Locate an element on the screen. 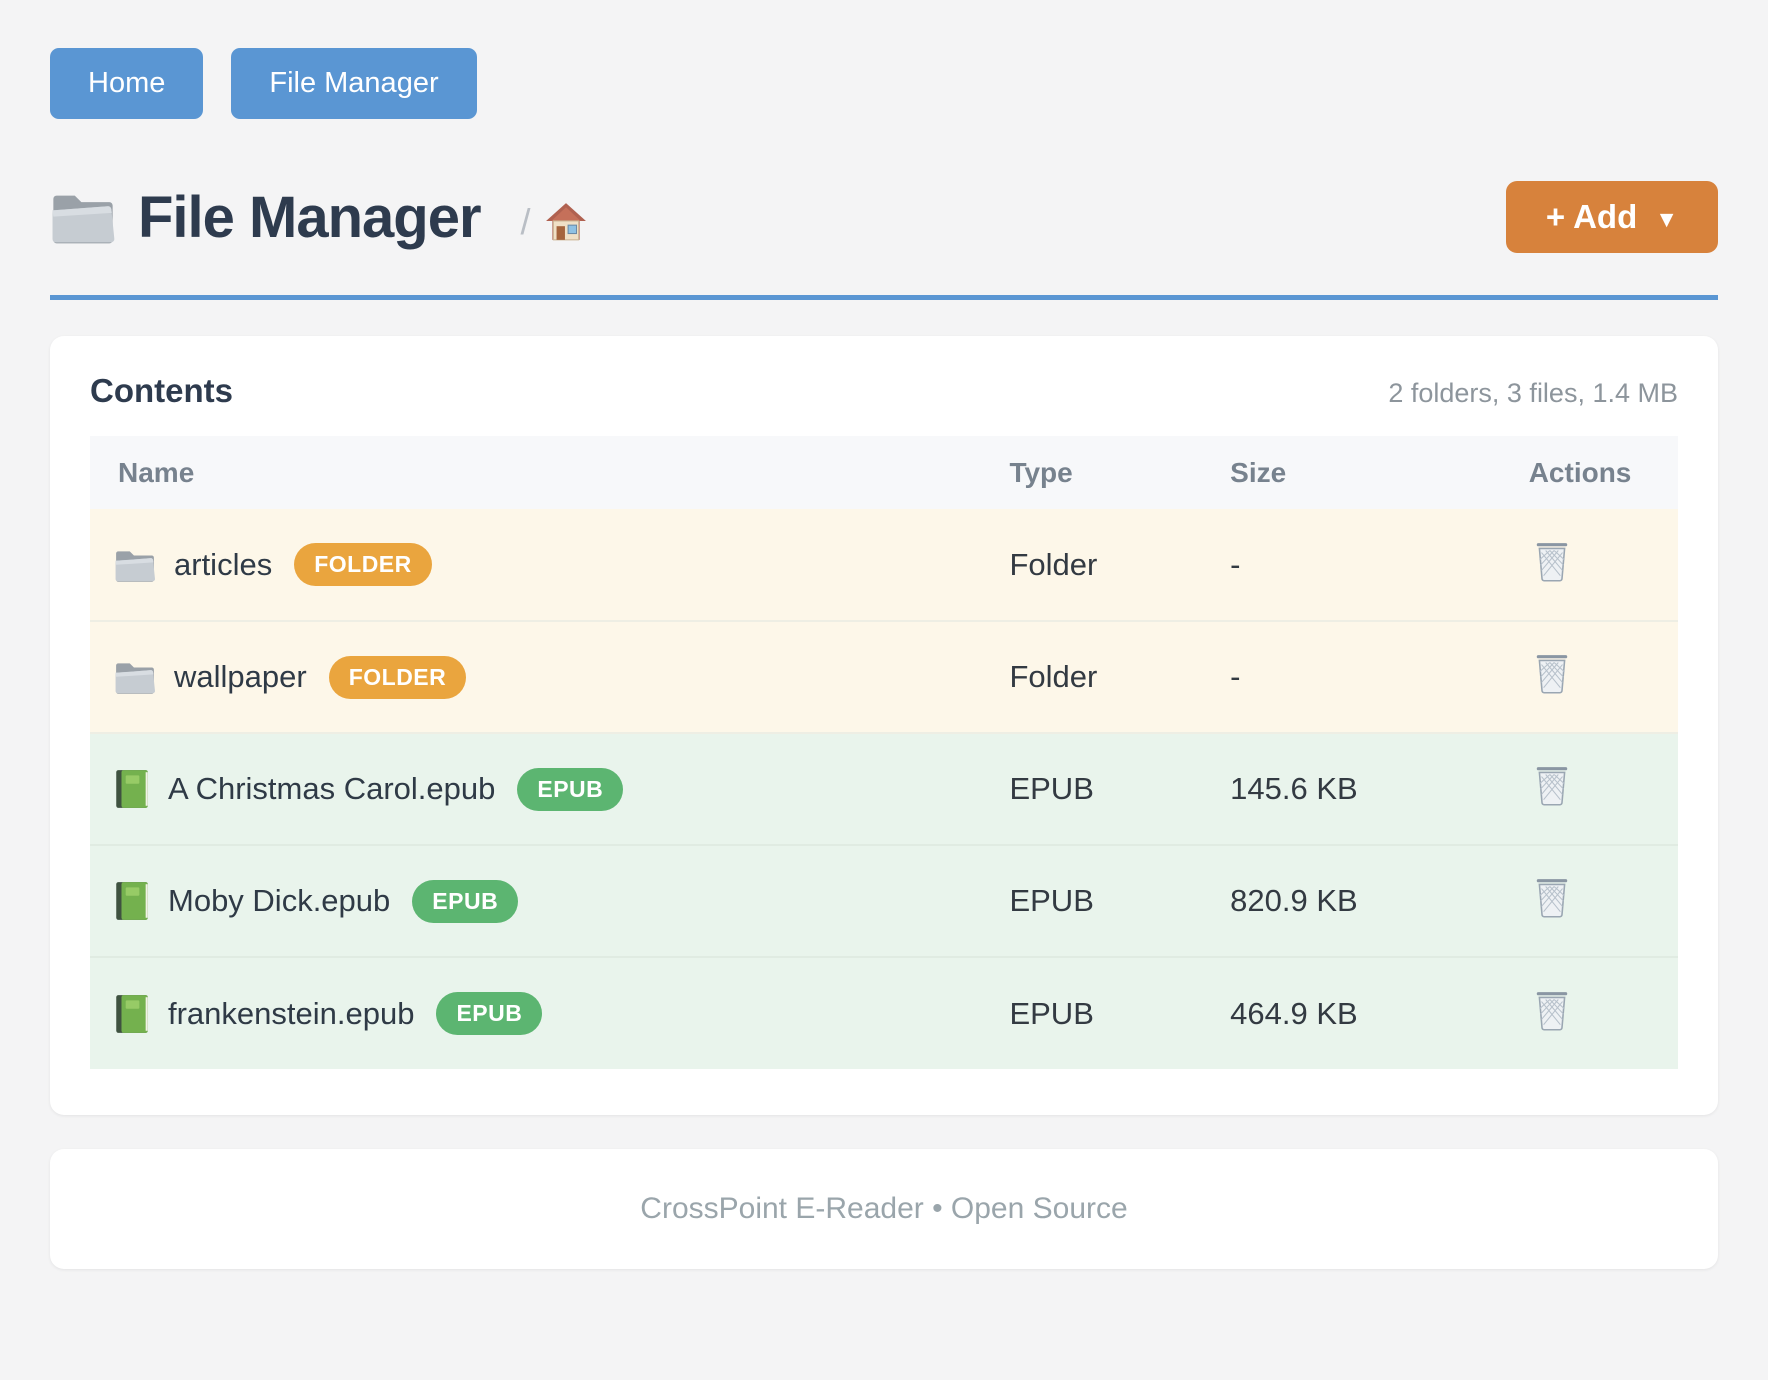  file-name-link: wallpaper is located at coordinates (240, 676).